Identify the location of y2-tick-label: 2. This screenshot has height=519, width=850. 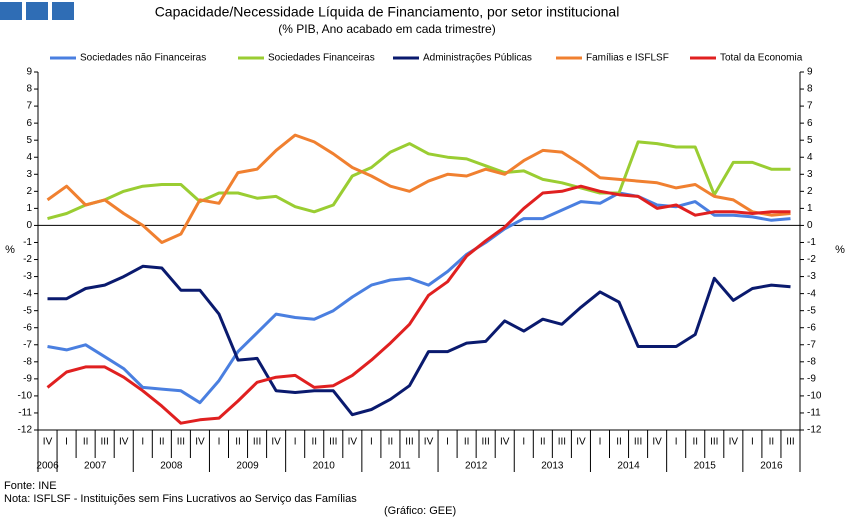
(810, 191).